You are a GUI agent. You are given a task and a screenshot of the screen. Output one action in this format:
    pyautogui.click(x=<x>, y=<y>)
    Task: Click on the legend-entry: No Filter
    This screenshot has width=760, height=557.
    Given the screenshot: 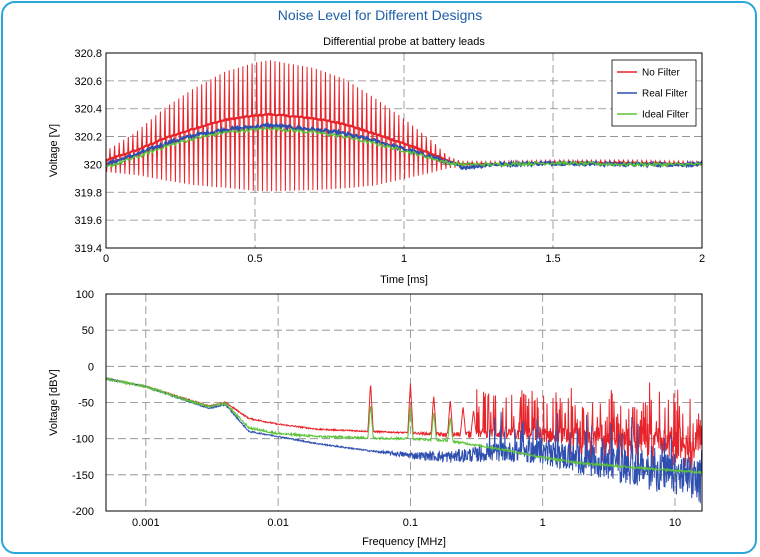 What is the action you would take?
    pyautogui.click(x=661, y=73)
    